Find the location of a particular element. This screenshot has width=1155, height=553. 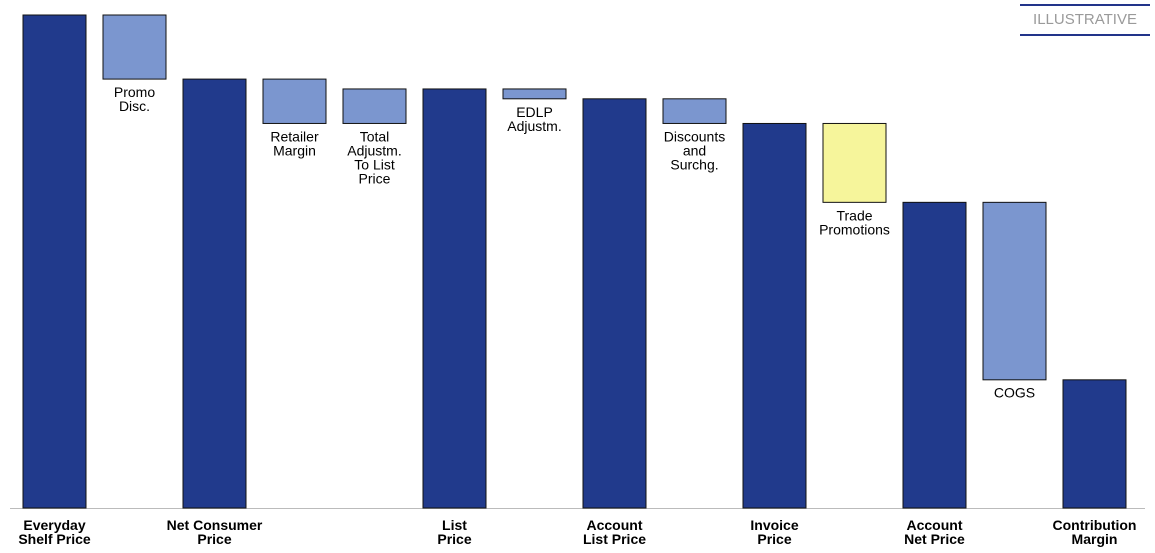

category-label: Trade Promotions is located at coordinates (854, 222).